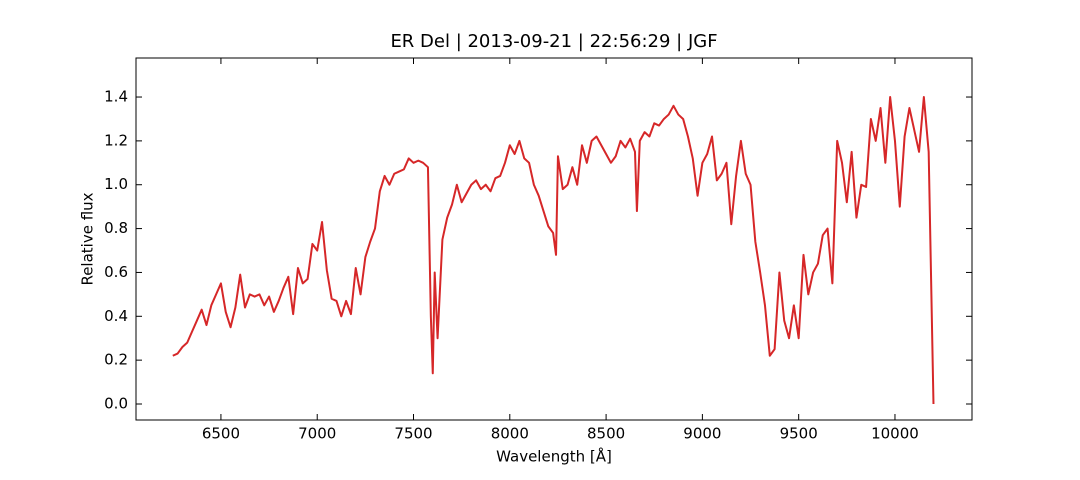  What do you see at coordinates (702, 434) in the screenshot?
I see `x-tick-label: 9000` at bounding box center [702, 434].